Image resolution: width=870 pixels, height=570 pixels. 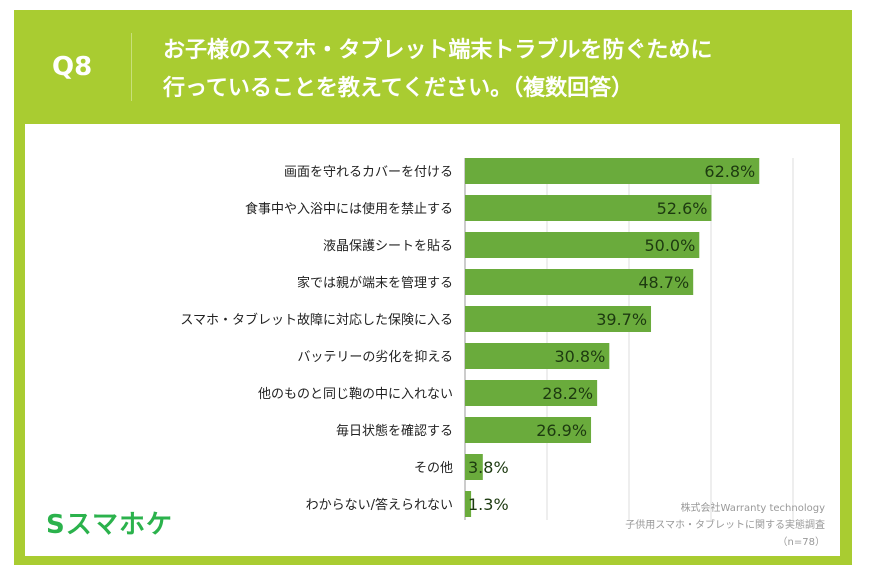 What do you see at coordinates (567, 393) in the screenshot?
I see `data-label: 28.2%` at bounding box center [567, 393].